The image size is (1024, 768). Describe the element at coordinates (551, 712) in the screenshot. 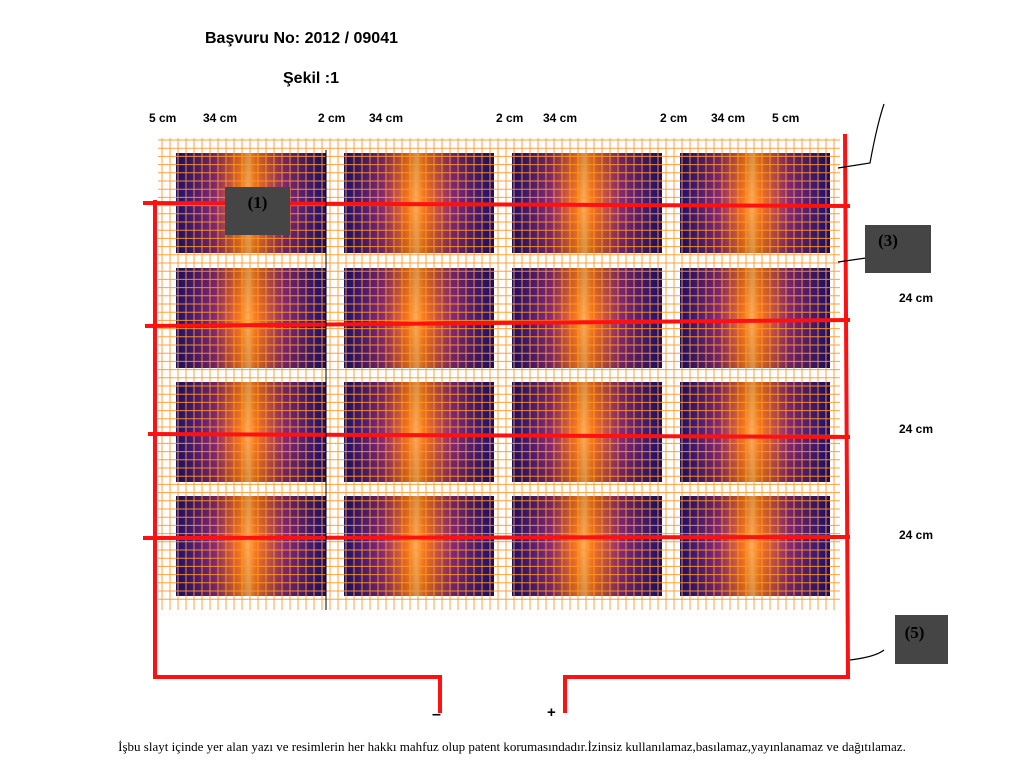

I see `positive-terminal: +` at that location.